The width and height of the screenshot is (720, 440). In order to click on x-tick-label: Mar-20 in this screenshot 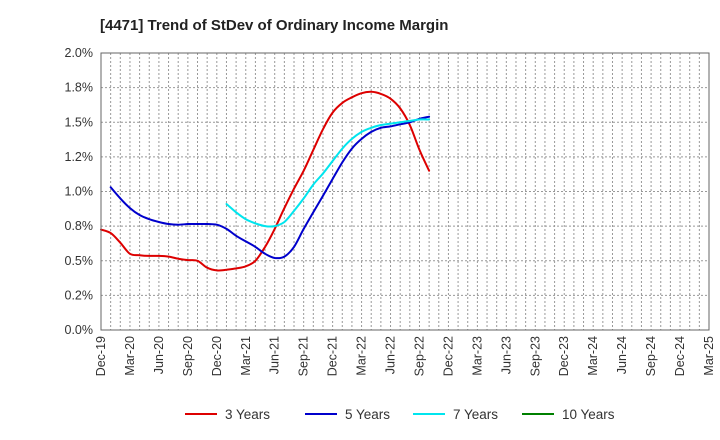, I will do `click(130, 356)`.